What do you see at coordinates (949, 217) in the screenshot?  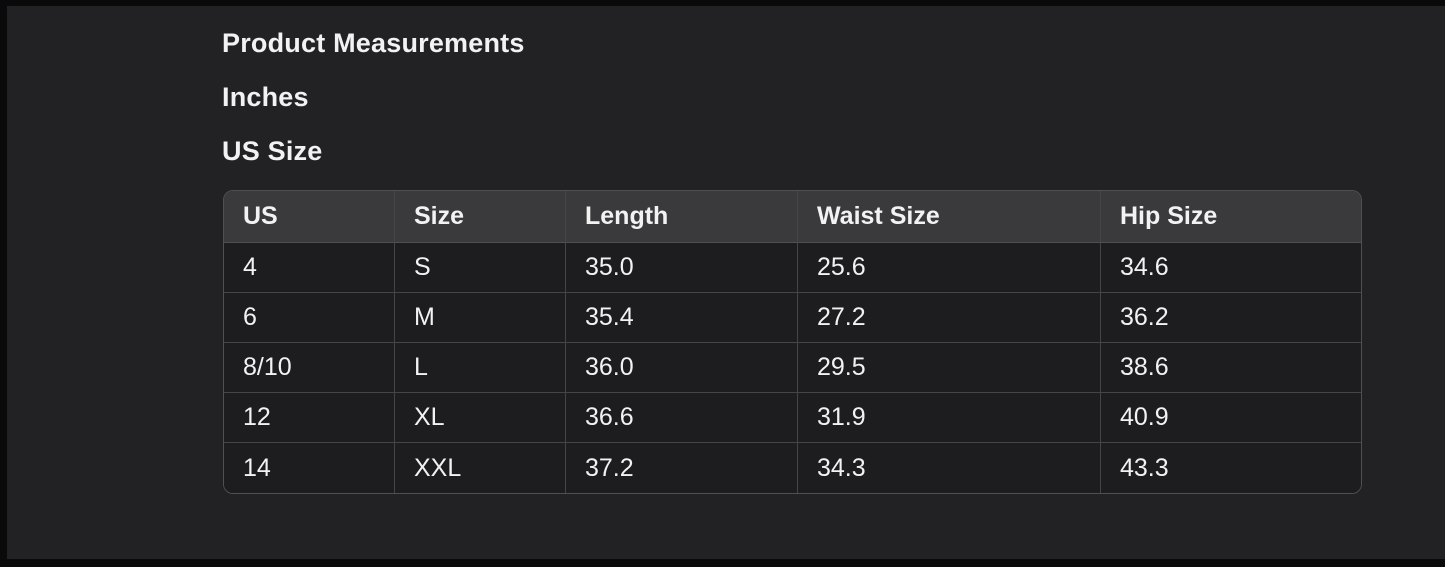 I see `column-header: Waist Size` at bounding box center [949, 217].